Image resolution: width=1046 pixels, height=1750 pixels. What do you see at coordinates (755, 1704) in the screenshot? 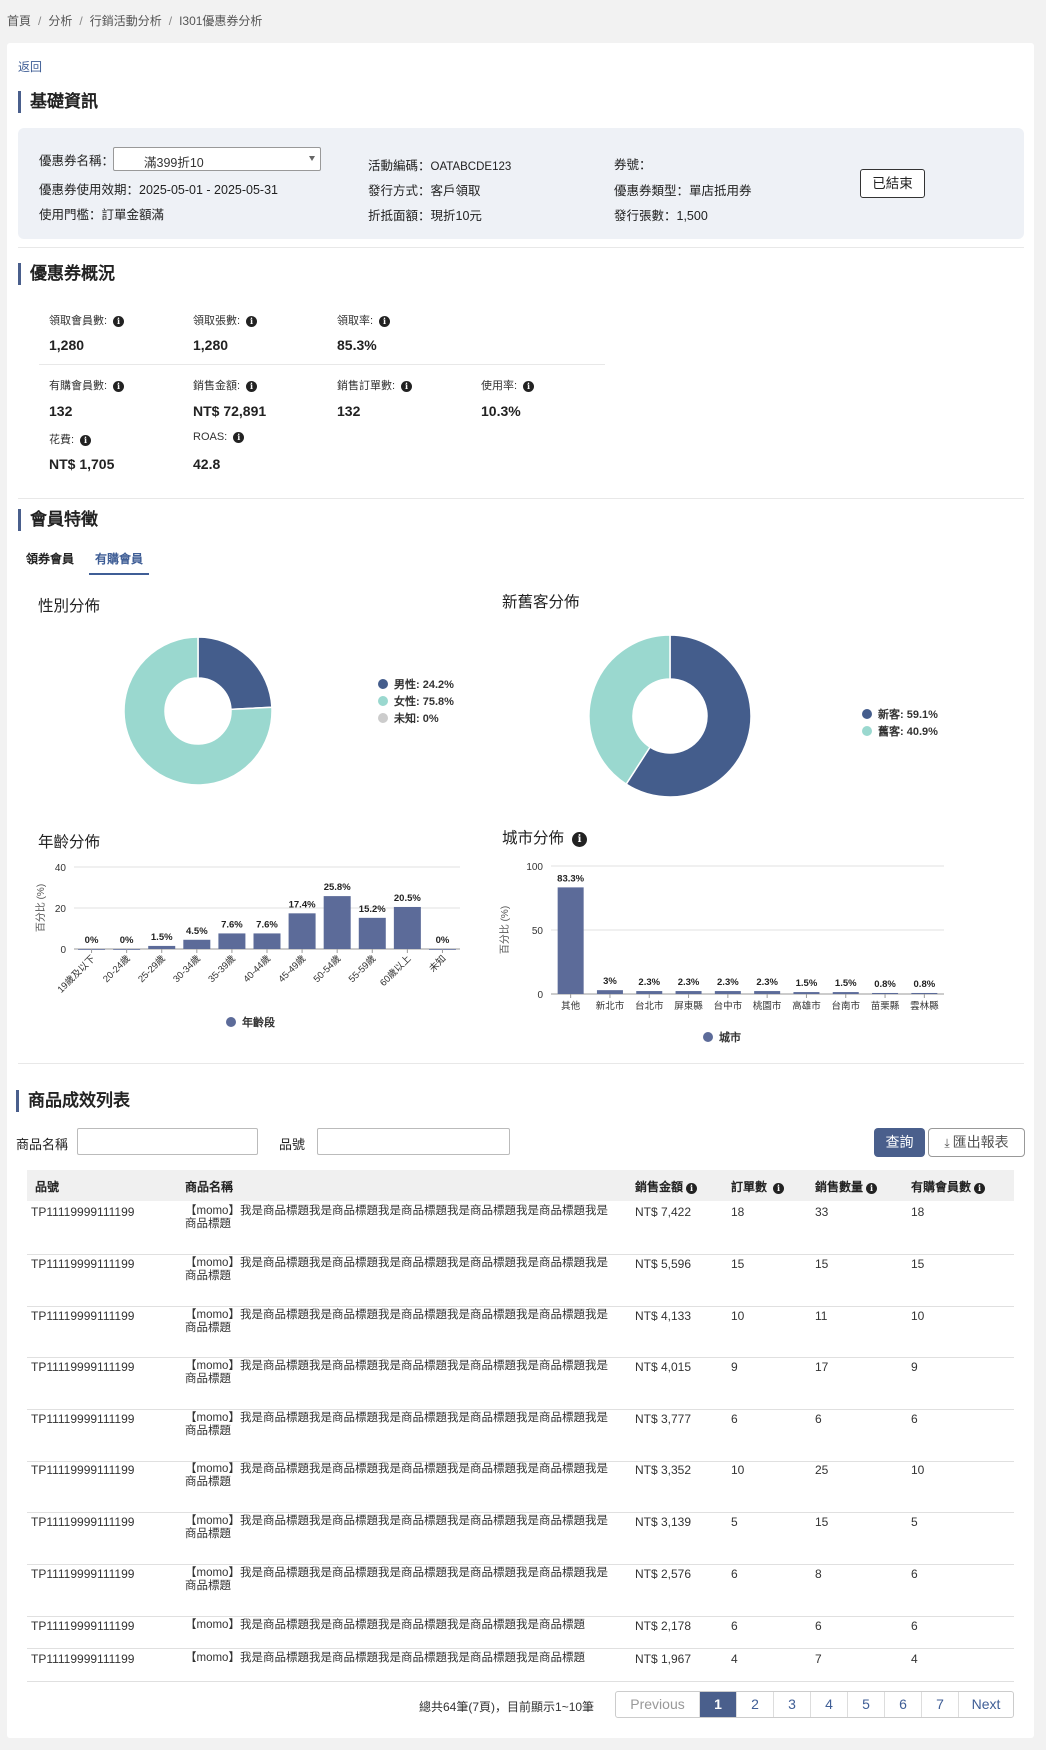
I see `pagination-page-2: 2` at bounding box center [755, 1704].